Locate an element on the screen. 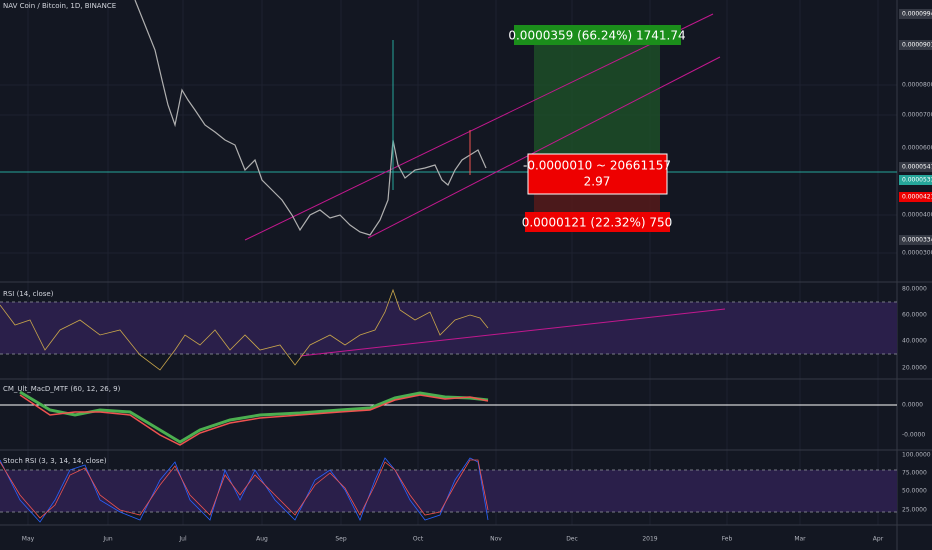  ratio-label: 2.97 is located at coordinates (597, 182).